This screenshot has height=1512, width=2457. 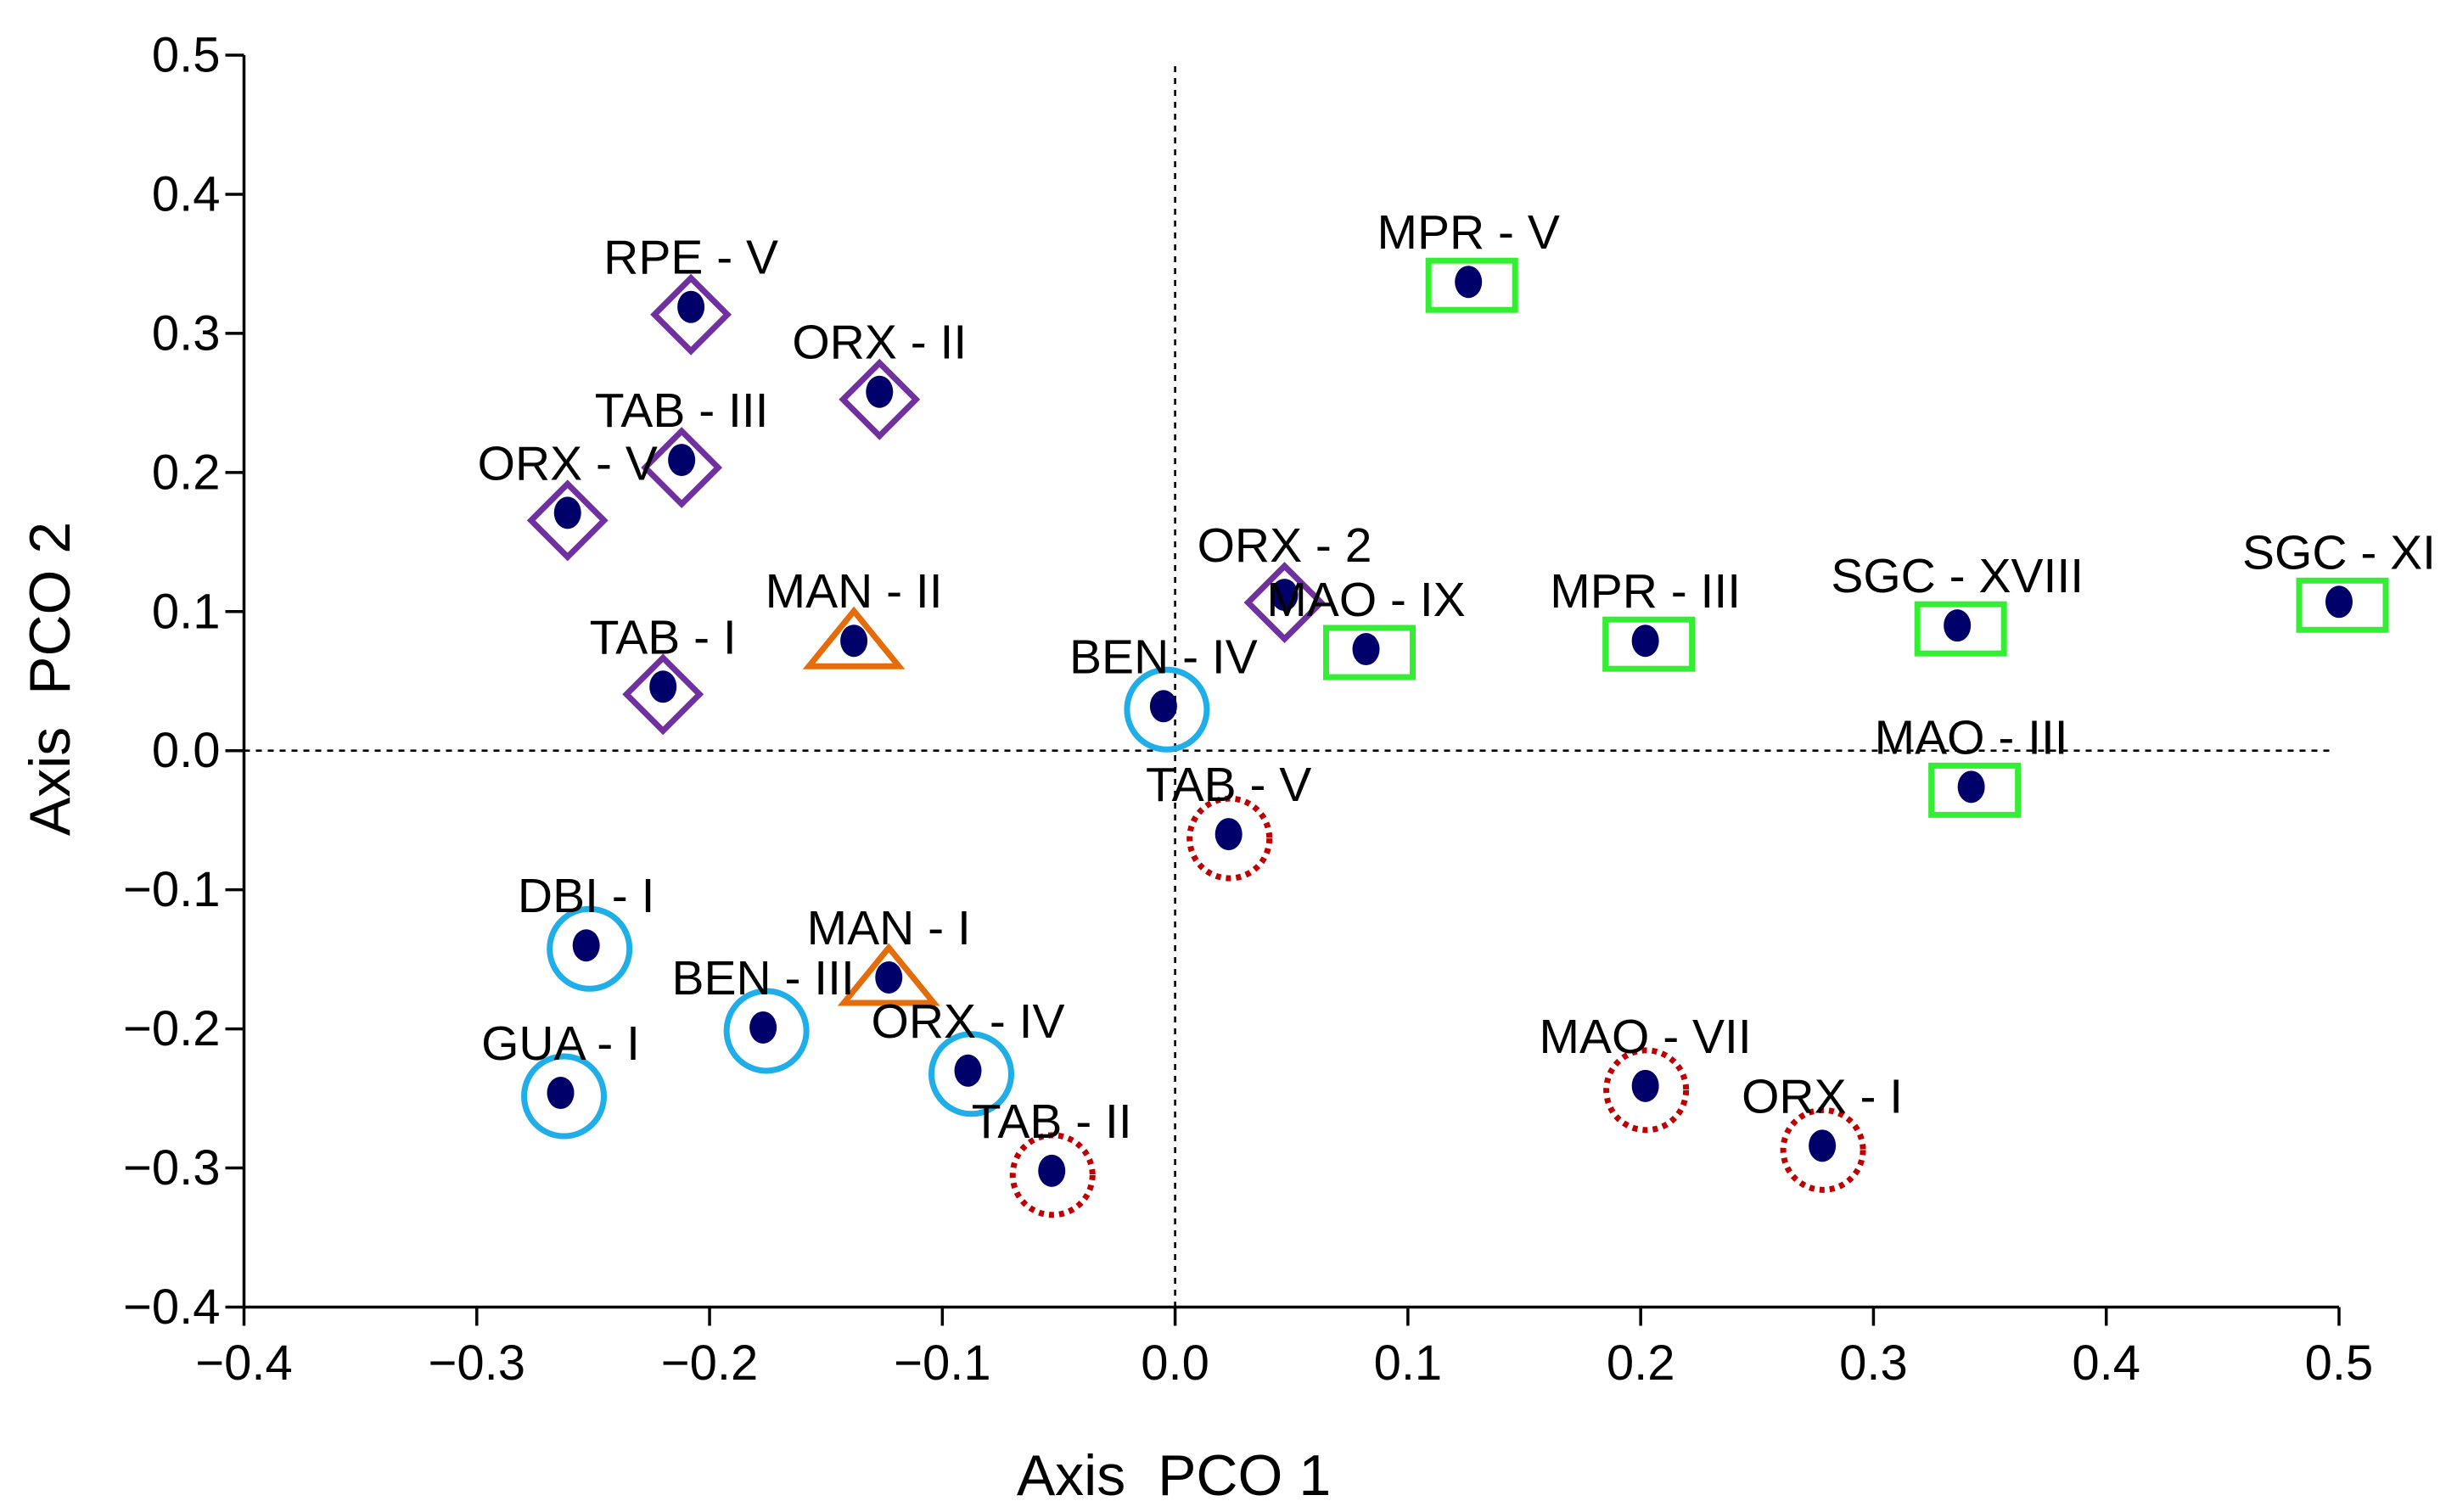 I want to click on point-label: DBI - I, so click(x=586, y=896).